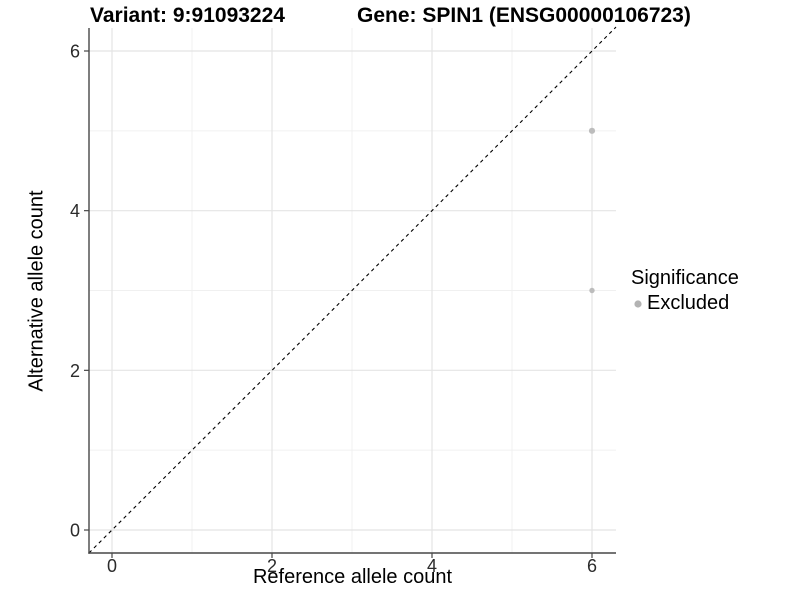 Image resolution: width=800 pixels, height=600 pixels. Describe the element at coordinates (685, 291) in the screenshot. I see `legend: Significance Excluded` at that location.